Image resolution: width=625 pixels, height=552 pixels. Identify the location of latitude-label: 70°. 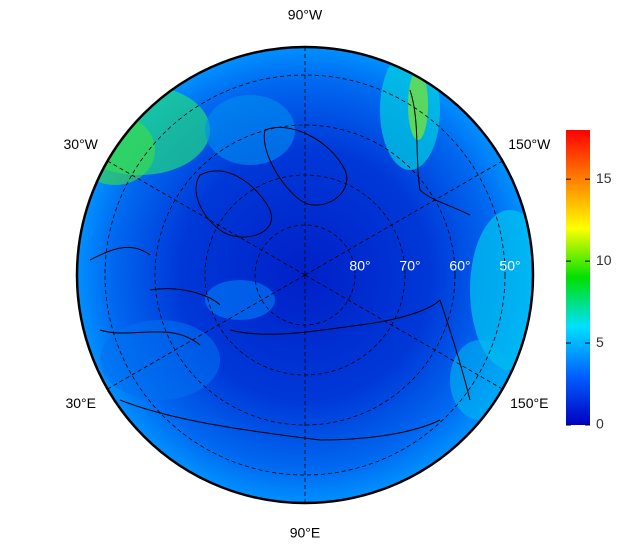
(409, 266).